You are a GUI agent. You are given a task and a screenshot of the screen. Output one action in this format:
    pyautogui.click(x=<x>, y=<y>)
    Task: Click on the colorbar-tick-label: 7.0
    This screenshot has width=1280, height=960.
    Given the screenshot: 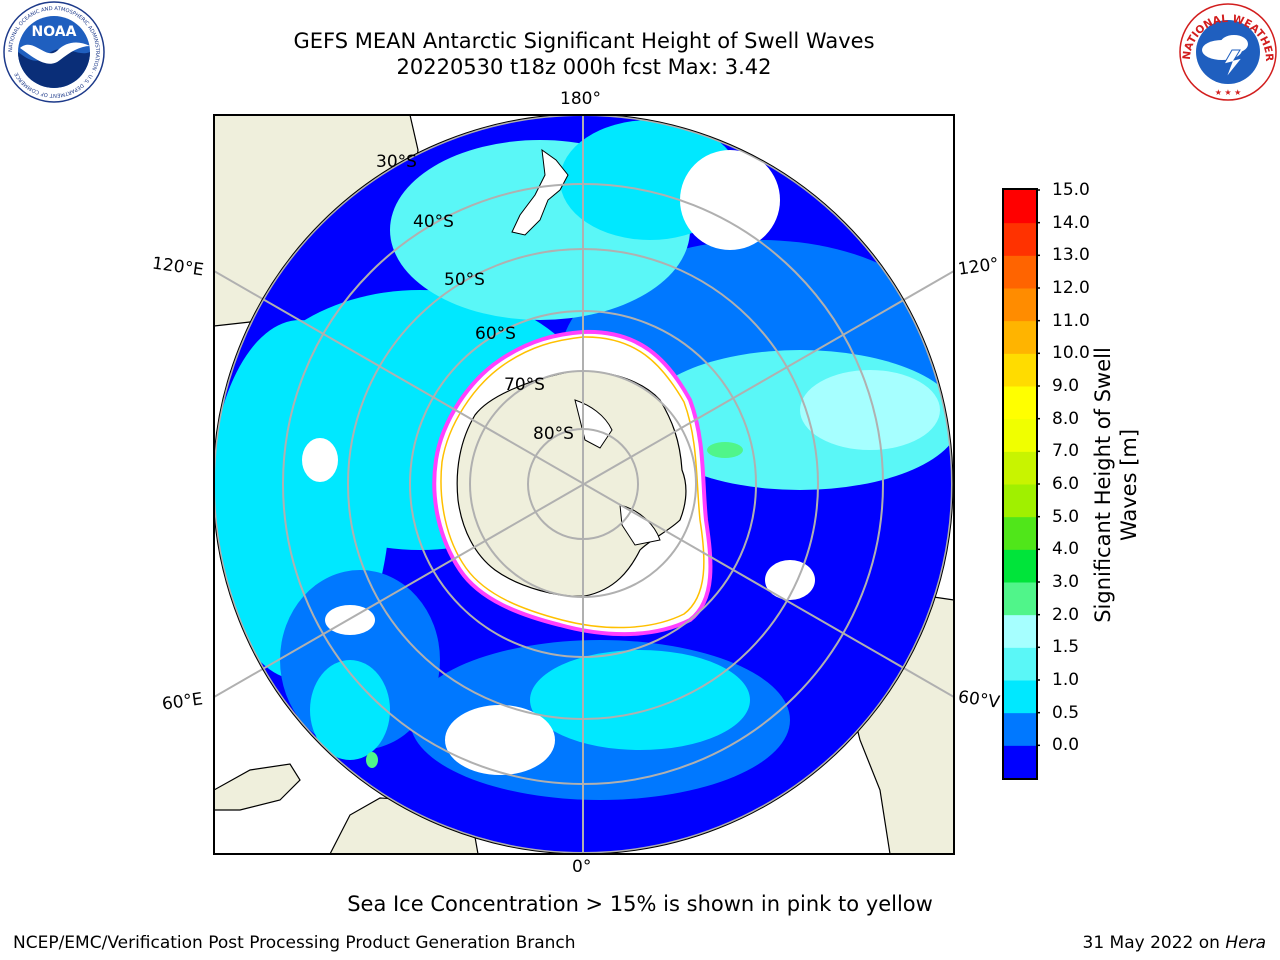 What is the action you would take?
    pyautogui.click(x=1066, y=451)
    